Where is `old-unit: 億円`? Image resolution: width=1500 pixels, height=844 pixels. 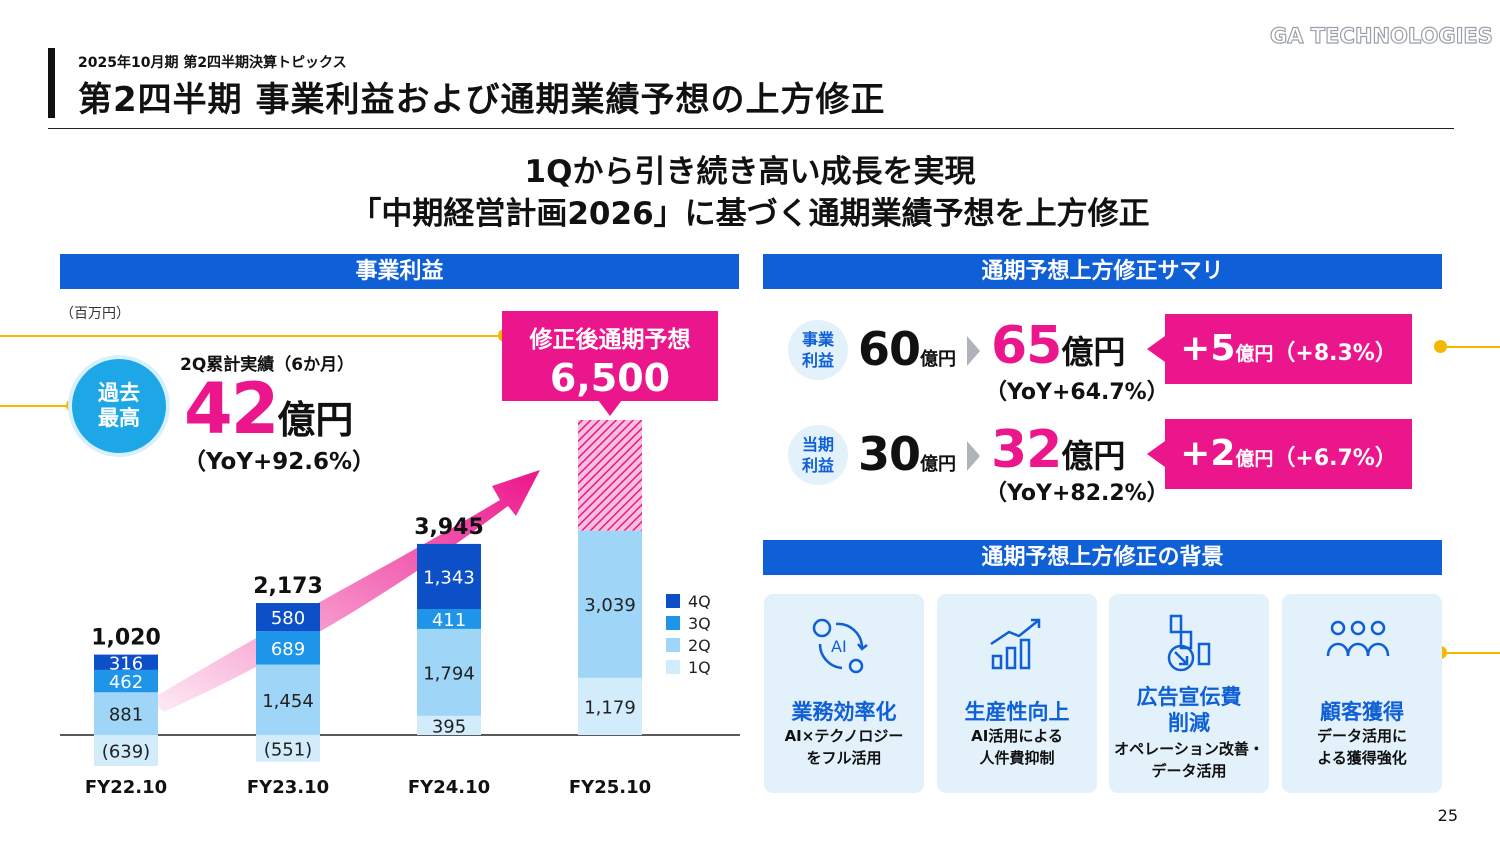 old-unit: 億円 is located at coordinates (938, 359).